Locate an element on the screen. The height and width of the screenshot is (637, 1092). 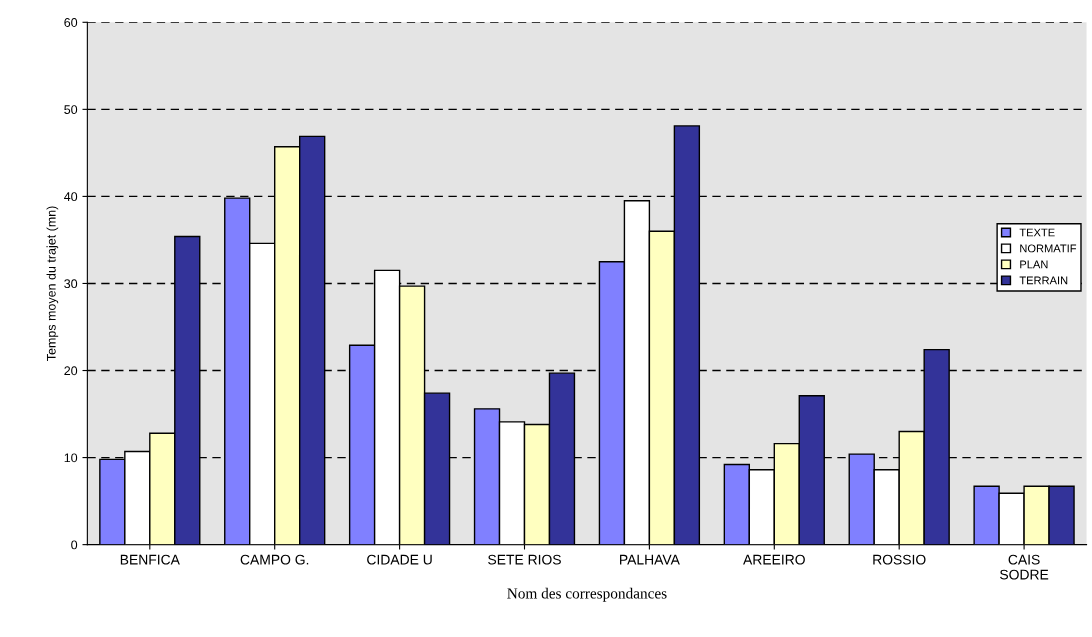
x-tick-label: SETE RIOS is located at coordinates (524, 559).